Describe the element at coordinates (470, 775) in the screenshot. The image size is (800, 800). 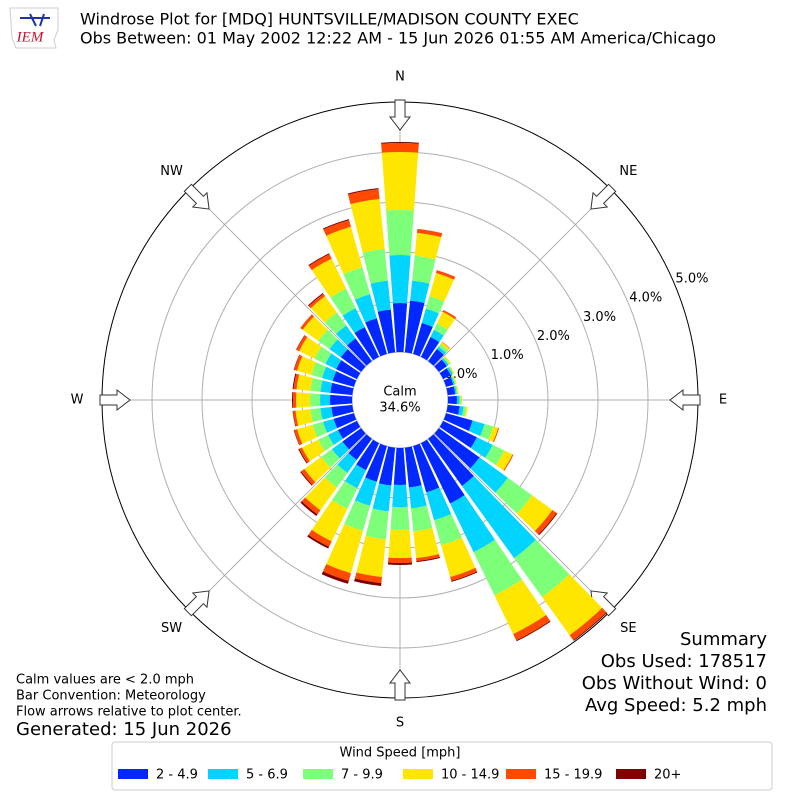
I see `legend-label: 10 - 14.9` at that location.